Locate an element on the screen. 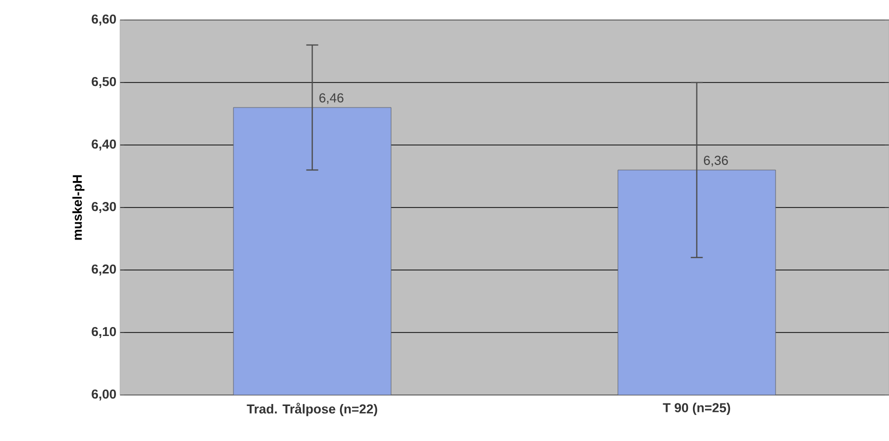 This screenshot has height=441, width=889. y-tick-label: 6,60 is located at coordinates (104, 20).